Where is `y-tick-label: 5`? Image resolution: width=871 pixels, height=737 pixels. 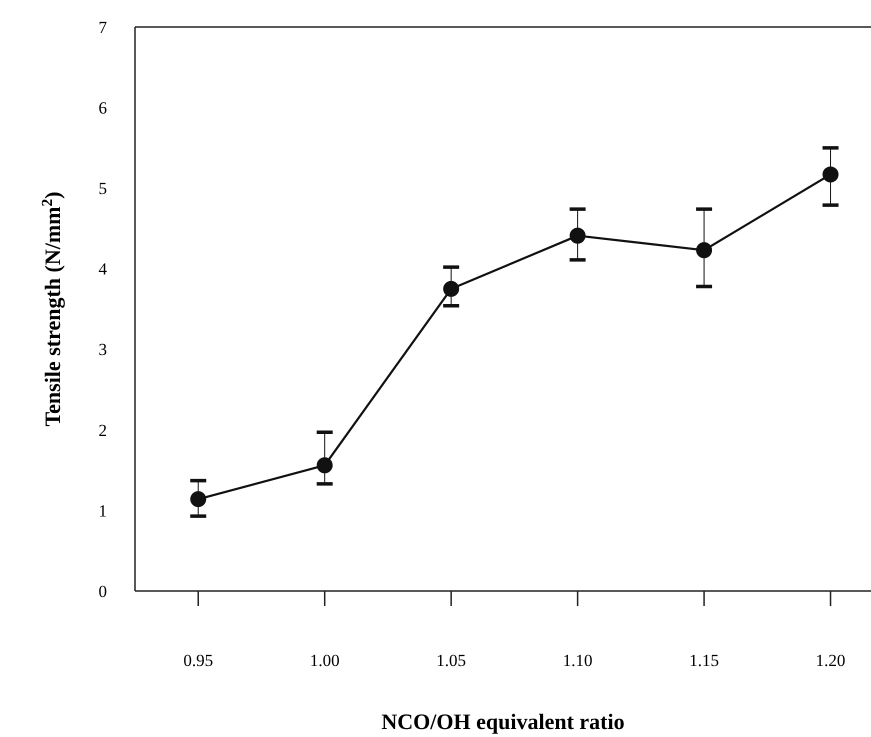 y-tick-label: 5 is located at coordinates (102, 188).